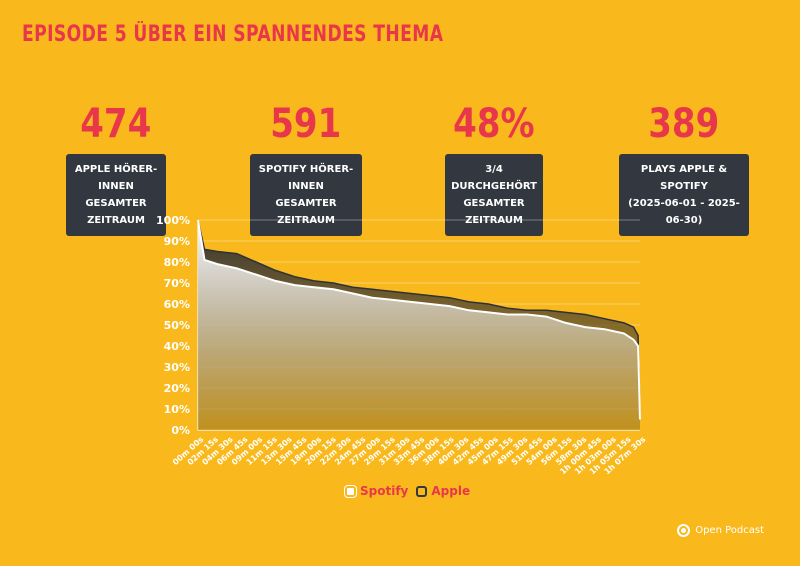  I want to click on y-tick-label: 60%, so click(177, 304).